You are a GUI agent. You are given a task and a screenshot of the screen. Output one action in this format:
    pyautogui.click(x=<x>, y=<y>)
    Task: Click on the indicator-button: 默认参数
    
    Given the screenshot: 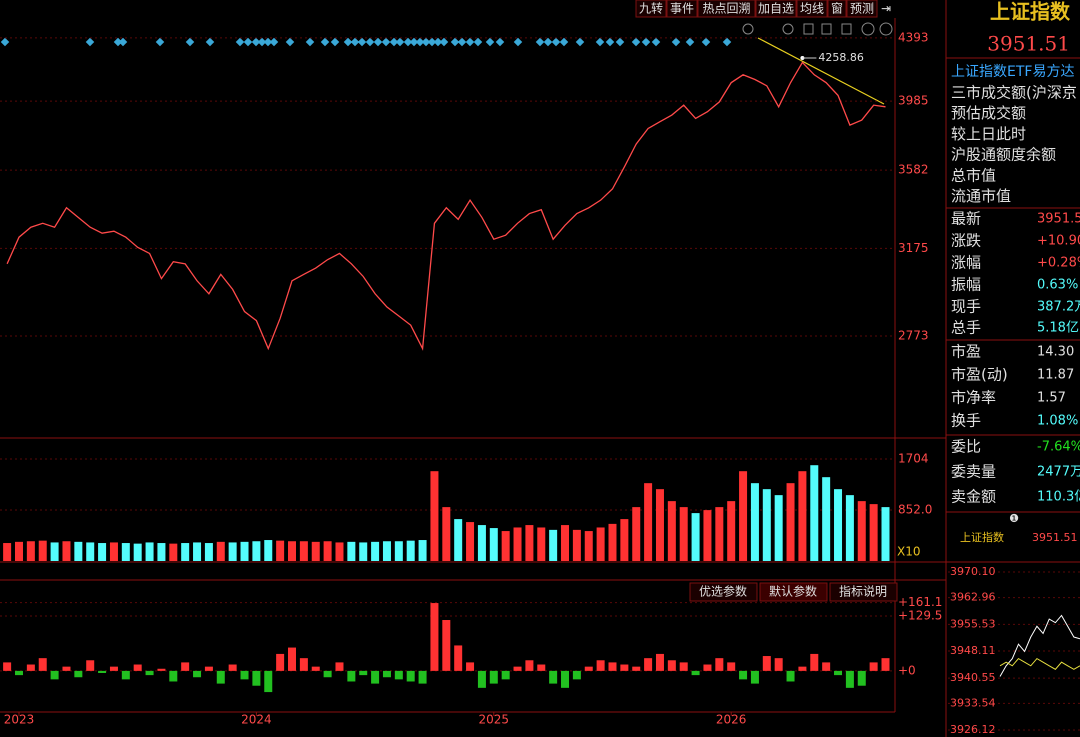 What is the action you would take?
    pyautogui.click(x=793, y=592)
    